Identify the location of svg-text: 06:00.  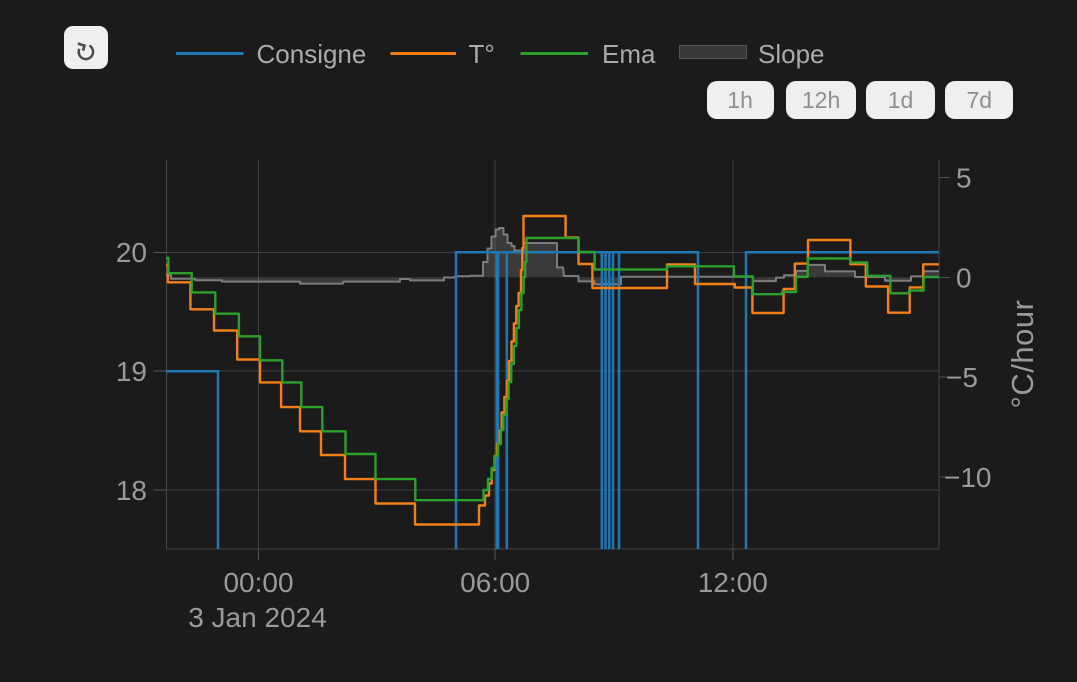
(495, 582).